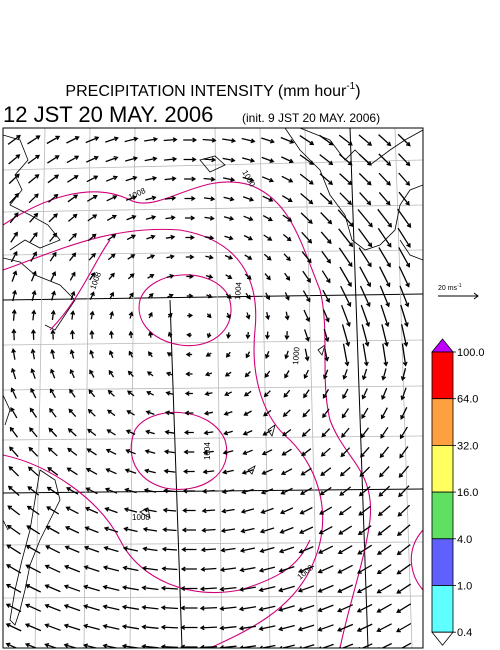 The height and width of the screenshot is (650, 500). I want to click on vector-scale-arrow, so click(458, 296).